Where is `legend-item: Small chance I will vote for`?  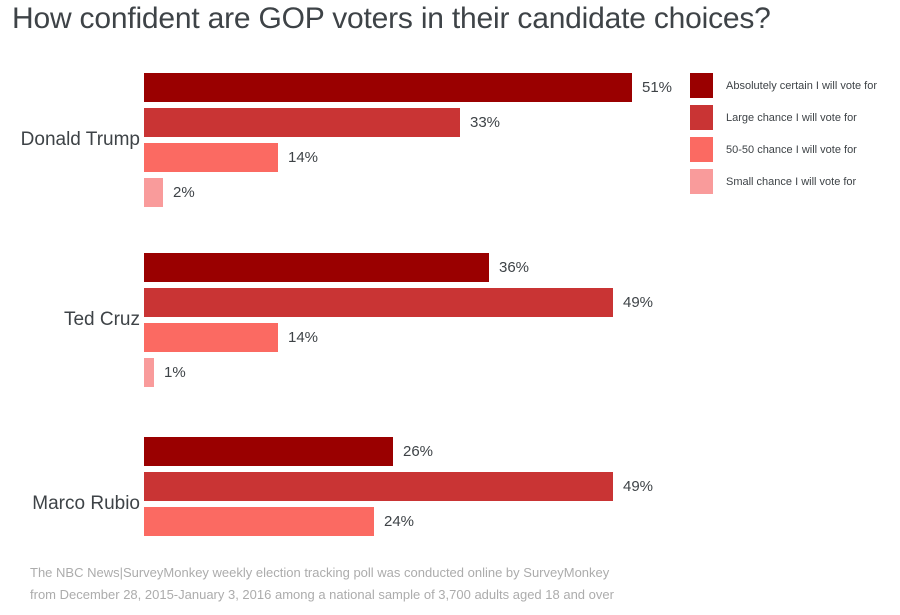
legend-item: Small chance I will vote for is located at coordinates (783, 181).